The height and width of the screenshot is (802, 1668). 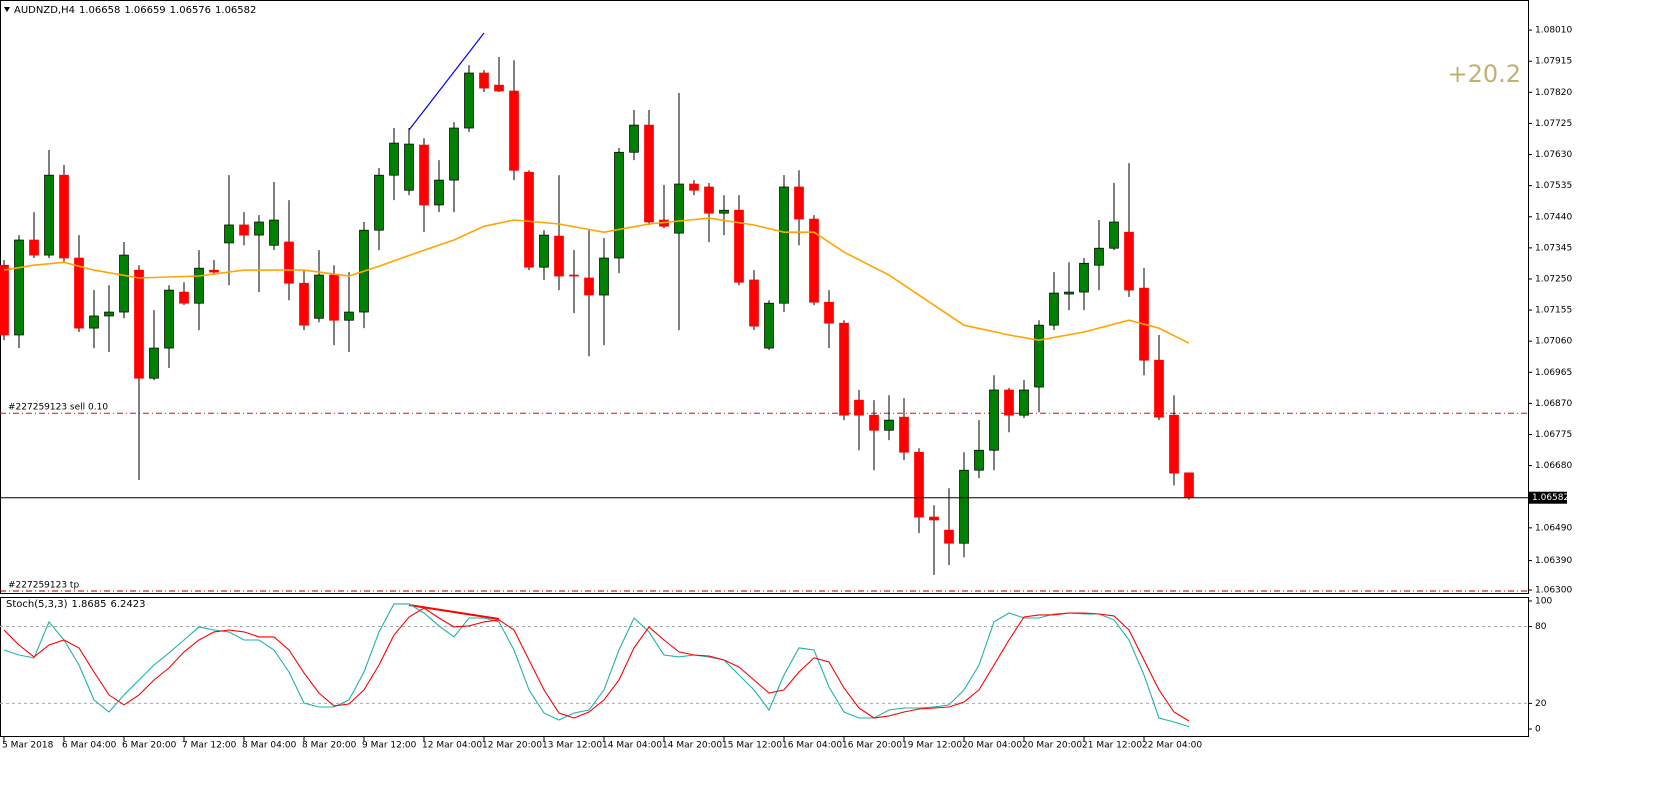 What do you see at coordinates (454, 612) in the screenshot?
I see `divergence-line` at bounding box center [454, 612].